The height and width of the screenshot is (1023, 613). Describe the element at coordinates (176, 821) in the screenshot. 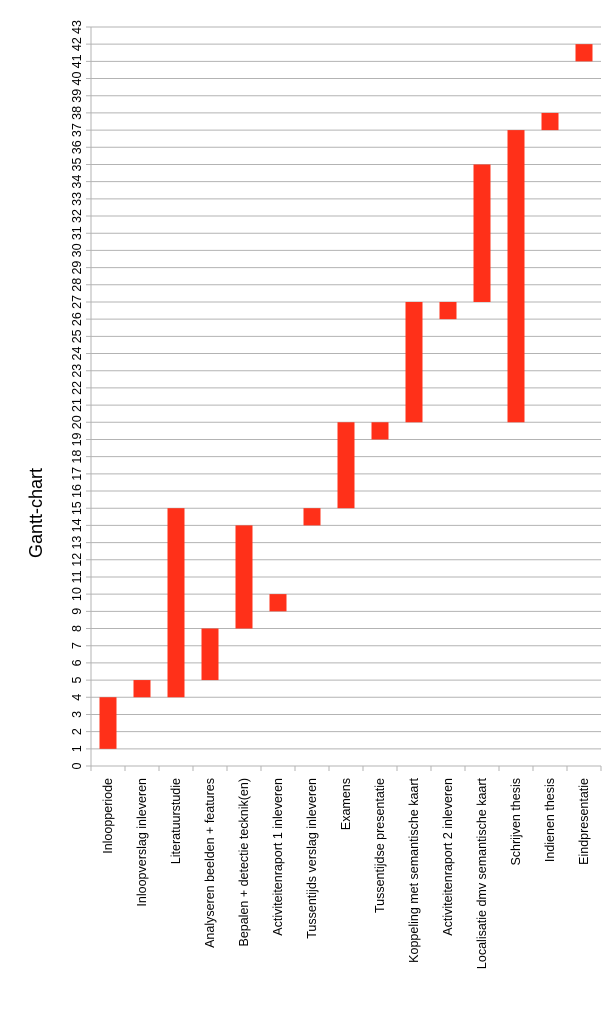

I see `category-label: Literatuurstudie` at that location.